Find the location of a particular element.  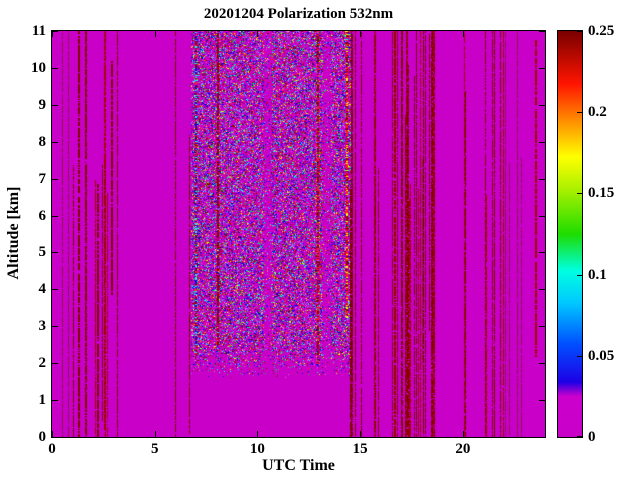

x-tick-label: 5 is located at coordinates (154, 449).